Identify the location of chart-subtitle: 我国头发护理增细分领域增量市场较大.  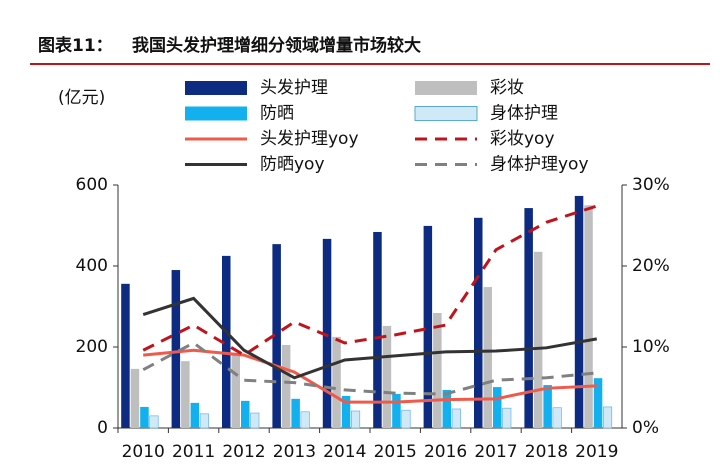
(276, 45).